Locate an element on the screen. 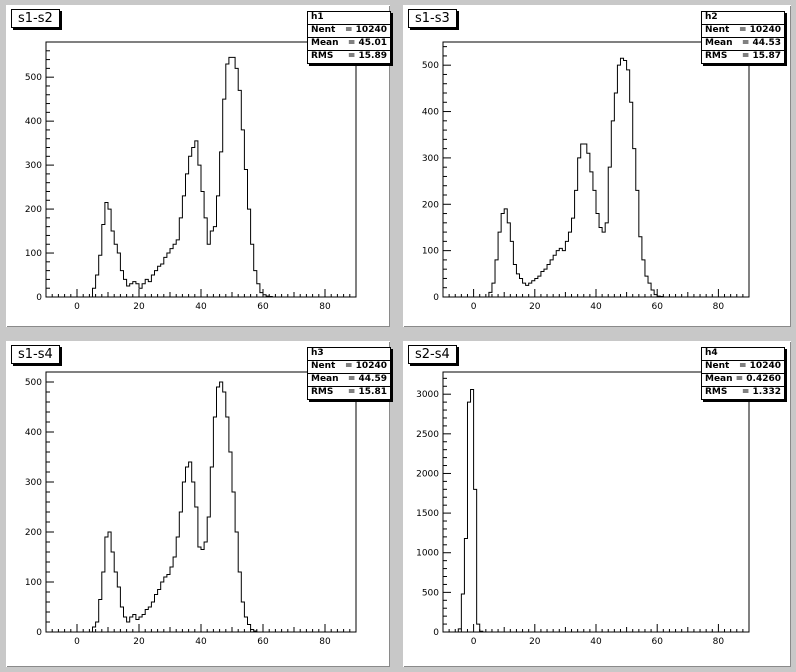 The width and height of the screenshot is (796, 672). stats-box: h4 Nent = 10240 Mean = 0.4260 RMS = 1.332 is located at coordinates (743, 373).